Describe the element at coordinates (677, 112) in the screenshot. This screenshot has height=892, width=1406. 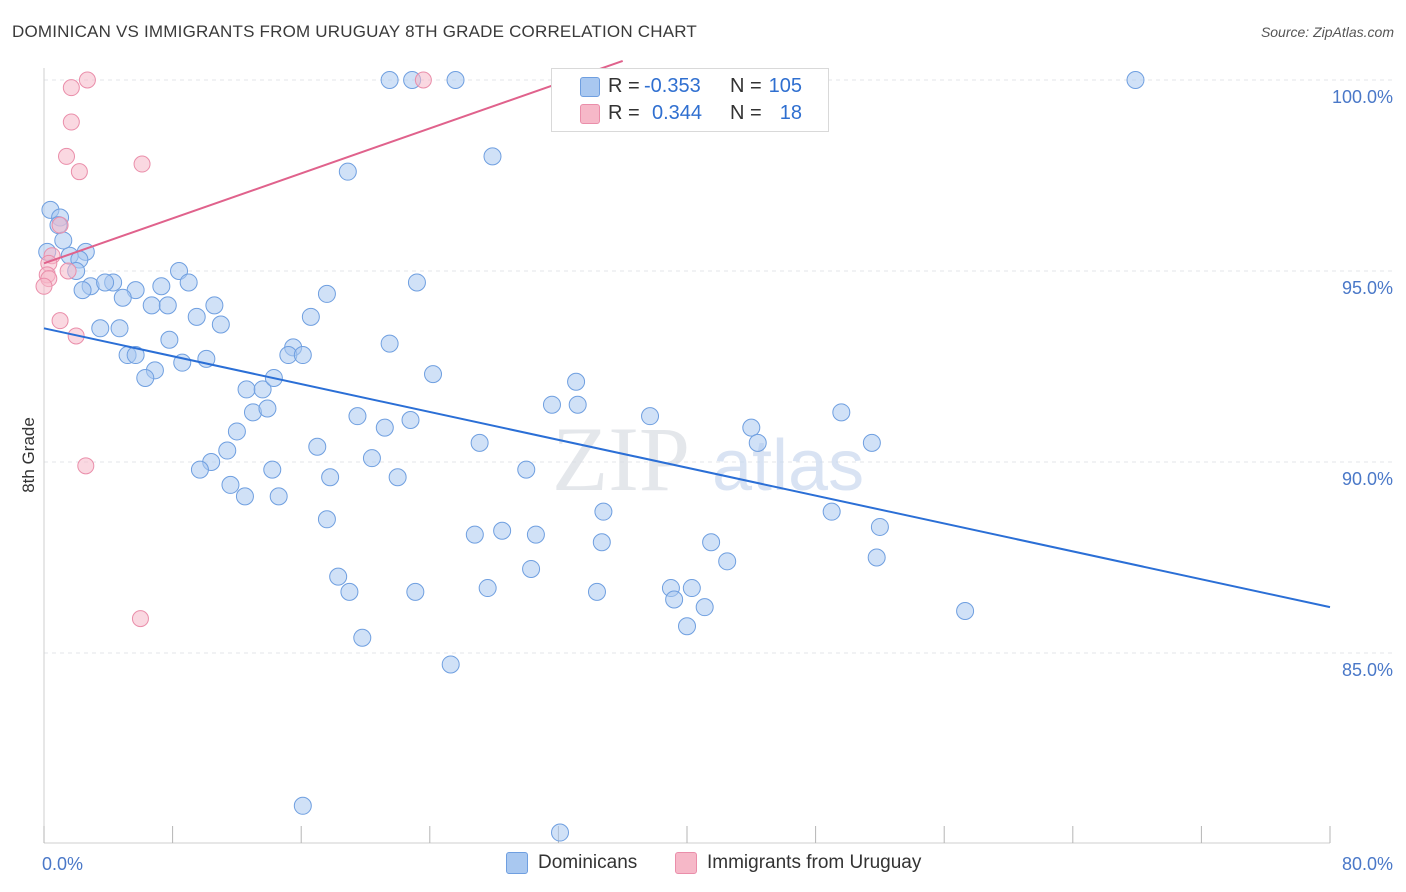
I see `legend-r-value: 0.344` at that location.